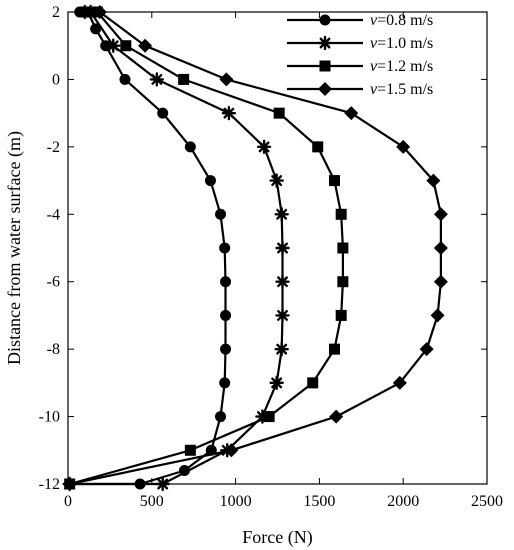 The width and height of the screenshot is (514, 550). What do you see at coordinates (360, 43) in the screenshot?
I see `legend-entry-2: v=1.0 m/s` at bounding box center [360, 43].